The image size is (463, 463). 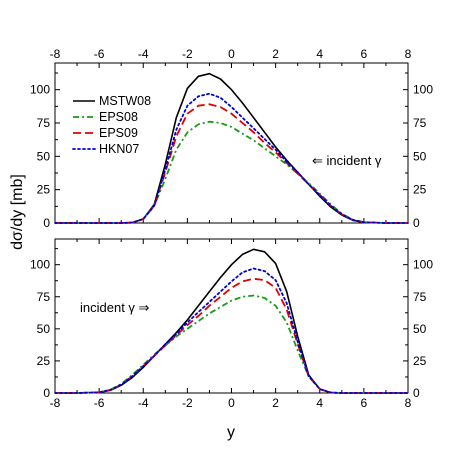 What do you see at coordinates (17, 212) in the screenshot?
I see `y-axis-title: dσ/dy [mb]` at bounding box center [17, 212].